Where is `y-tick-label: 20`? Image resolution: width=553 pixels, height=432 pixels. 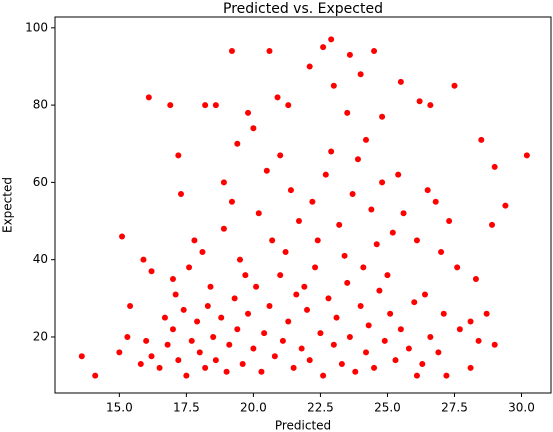 y-tick-label: 20 is located at coordinates (40, 336).